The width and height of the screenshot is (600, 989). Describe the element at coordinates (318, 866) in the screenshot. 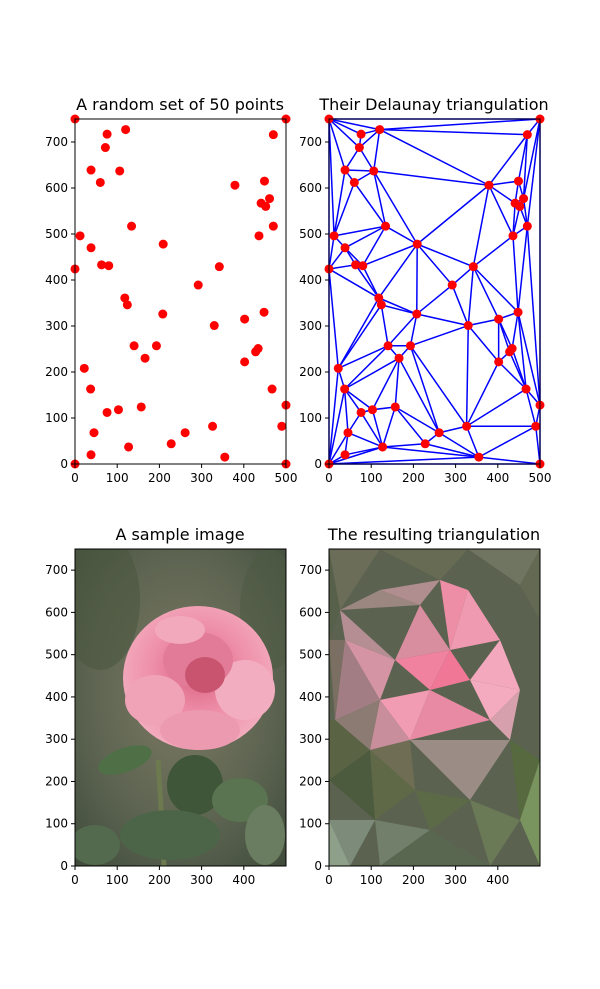

I see `y-tick-label: 0` at that location.